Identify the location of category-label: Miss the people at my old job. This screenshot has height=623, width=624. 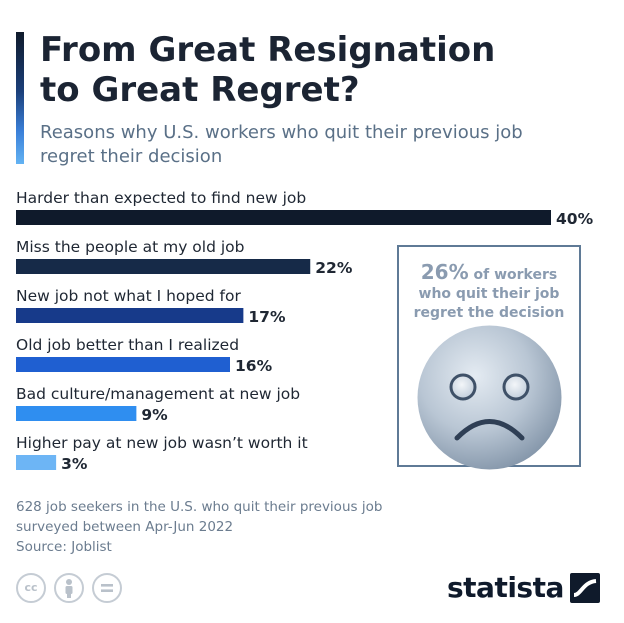
(130, 247).